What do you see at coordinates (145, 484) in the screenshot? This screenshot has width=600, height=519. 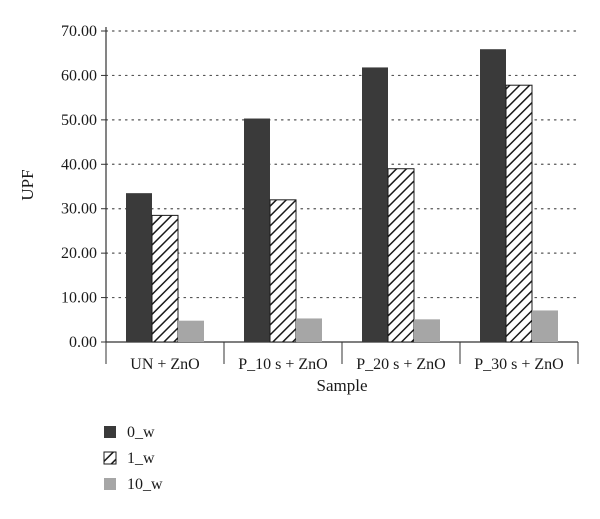 I see `legend-label-10_w: 10_w` at bounding box center [145, 484].